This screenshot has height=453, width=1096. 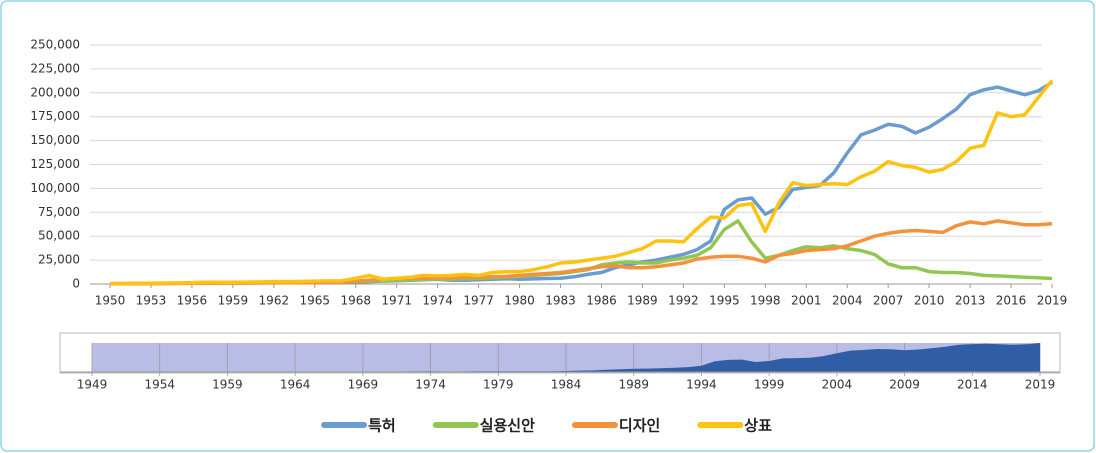 I want to click on x-tick-label: 1959, so click(x=233, y=301).